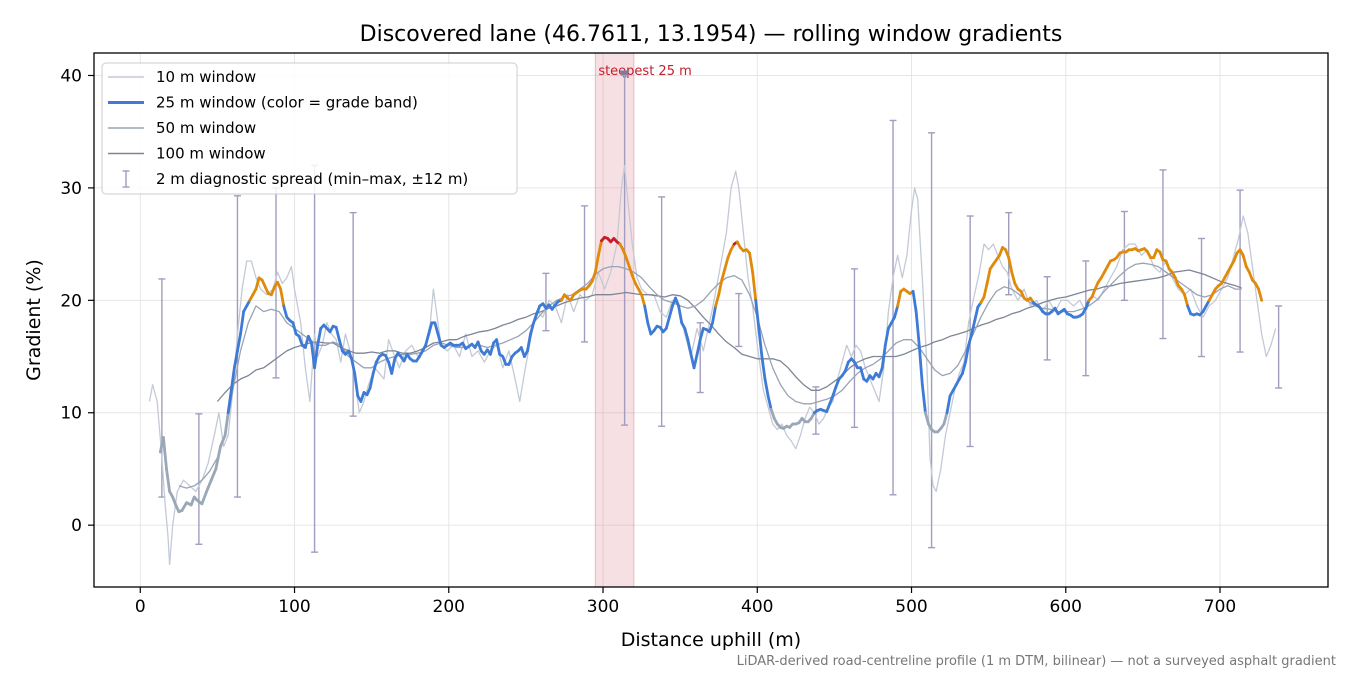 The height and width of the screenshot is (675, 1350). I want to click on steepest-label: steepest 25 m, so click(644, 71).